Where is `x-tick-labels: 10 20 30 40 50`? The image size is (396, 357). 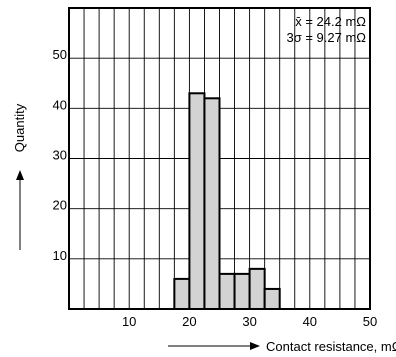 x-tick-labels: 10 20 30 40 50 is located at coordinates (249, 321).